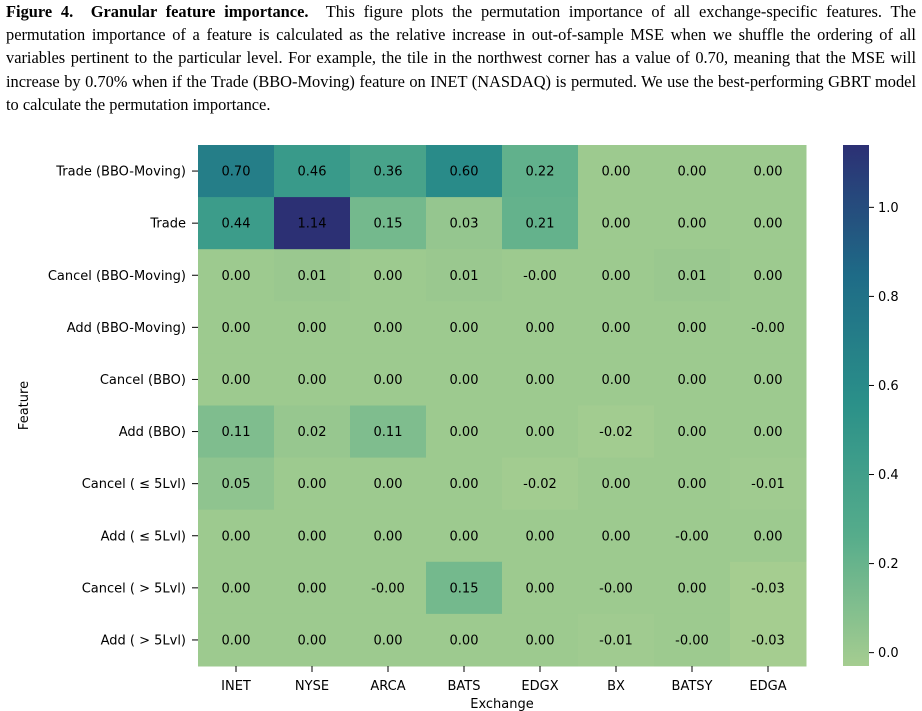 This screenshot has width=922, height=711. Describe the element at coordinates (888, 386) in the screenshot. I see `colorbar-tick-label: 0.6` at that location.